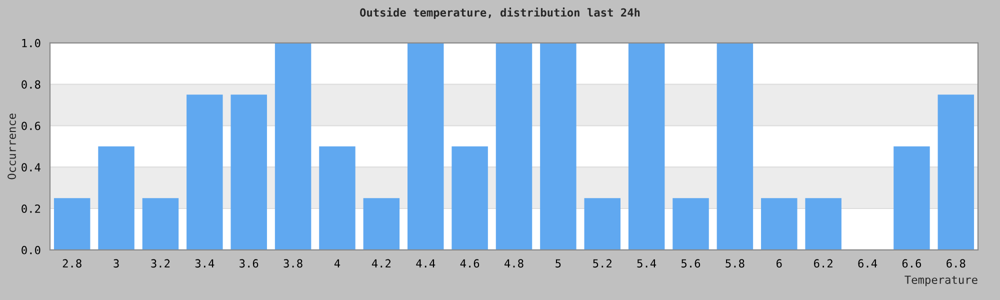 The height and width of the screenshot is (300, 1000). I want to click on x-tick-label: 3, so click(116, 263).